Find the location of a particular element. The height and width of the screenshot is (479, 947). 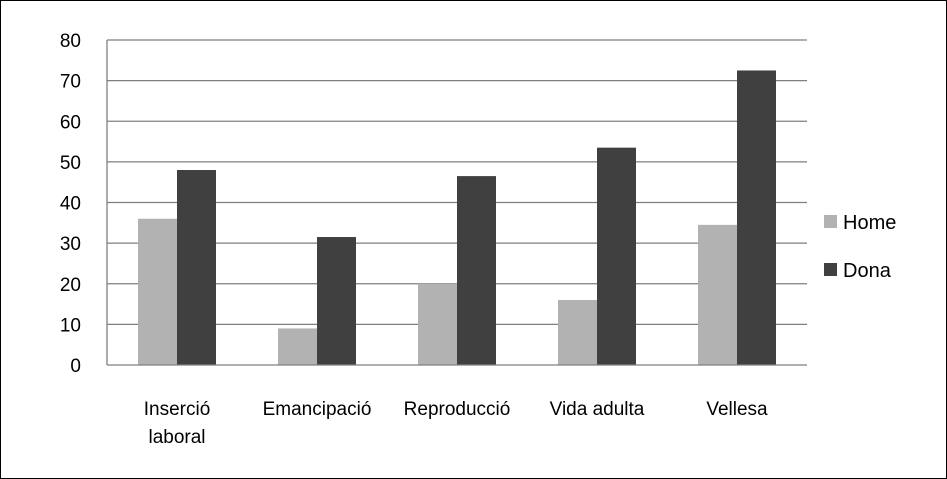

y-tick-label: 30 is located at coordinates (70, 244).